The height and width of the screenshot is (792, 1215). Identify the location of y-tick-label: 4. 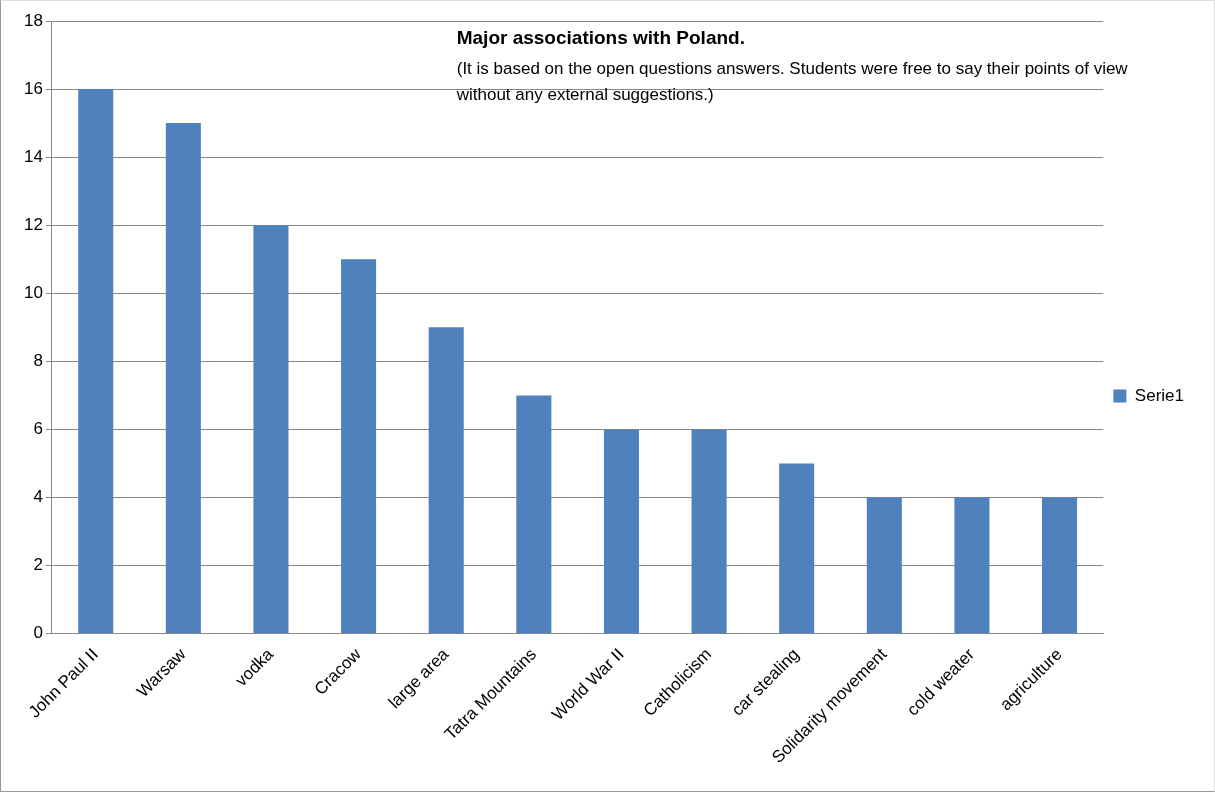
(38, 497).